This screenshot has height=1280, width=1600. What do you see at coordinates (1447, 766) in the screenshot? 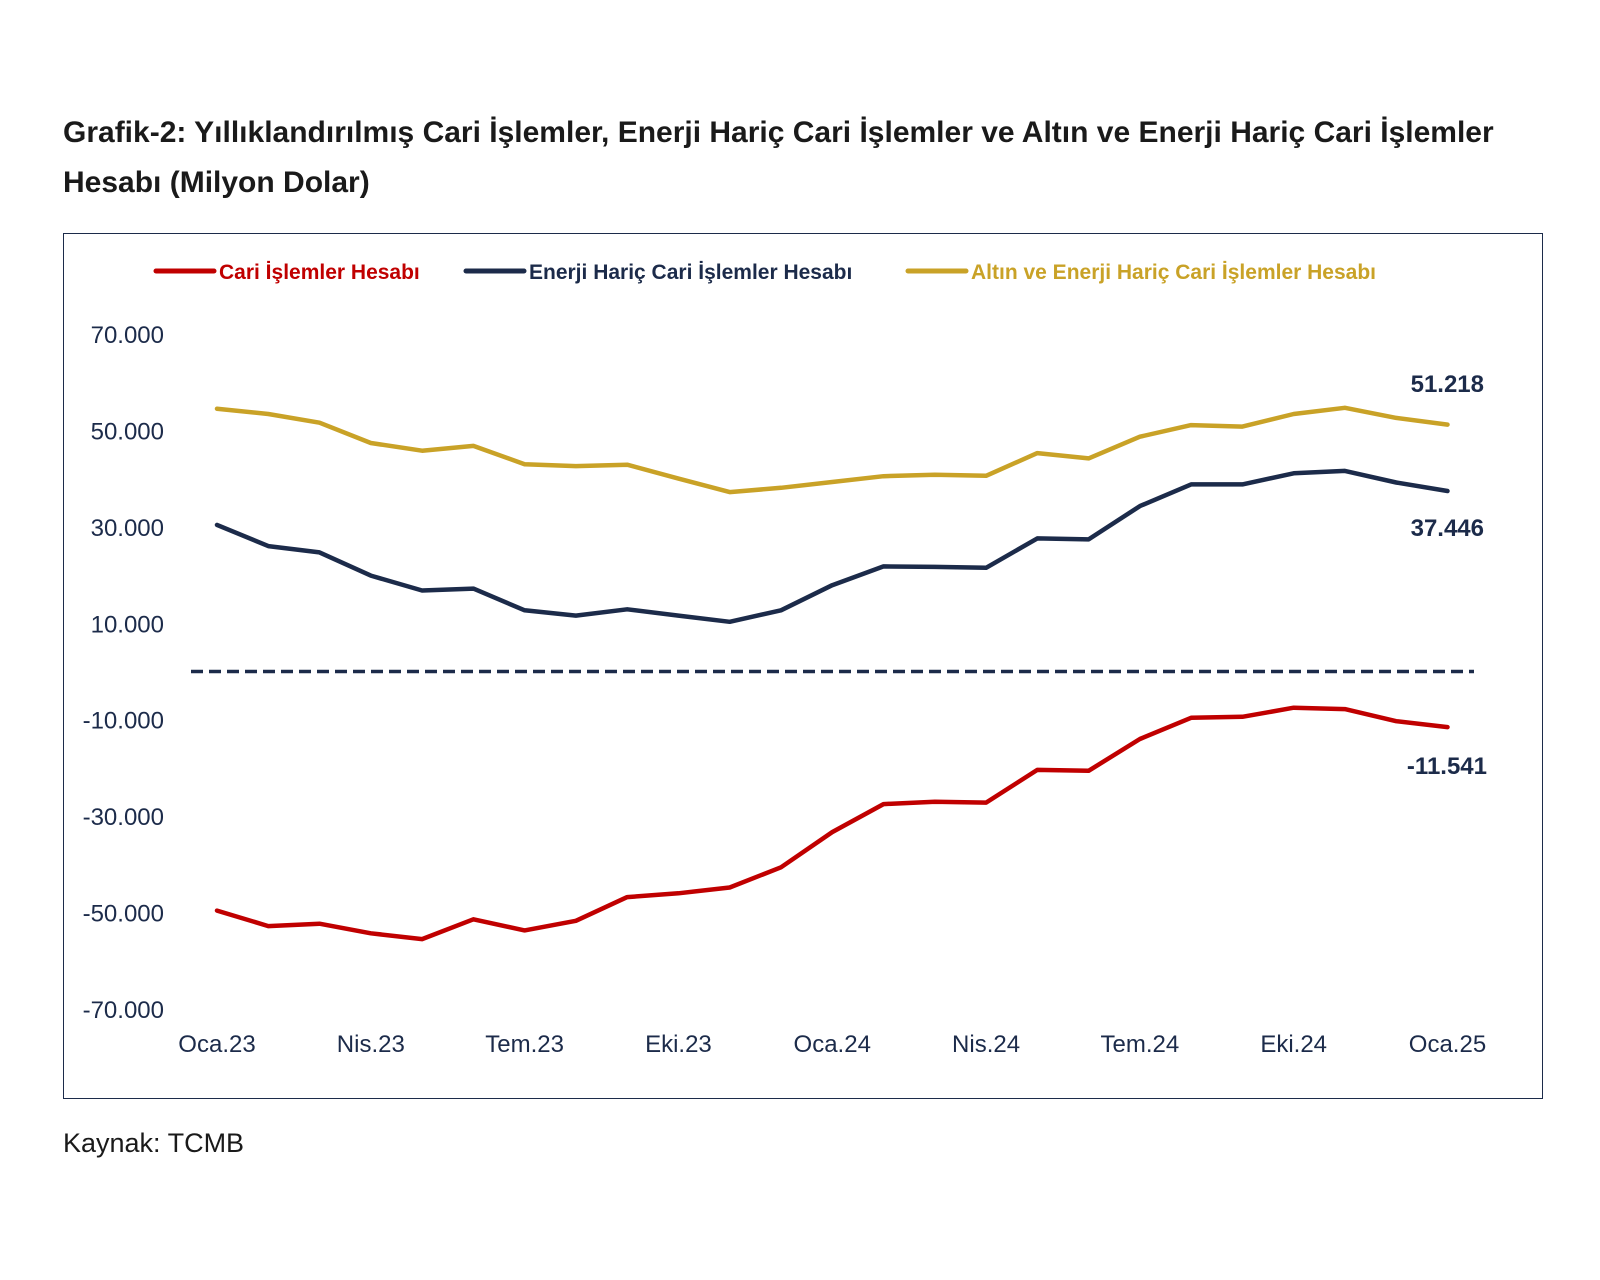
I see `end-value-label: -11.541` at bounding box center [1447, 766].